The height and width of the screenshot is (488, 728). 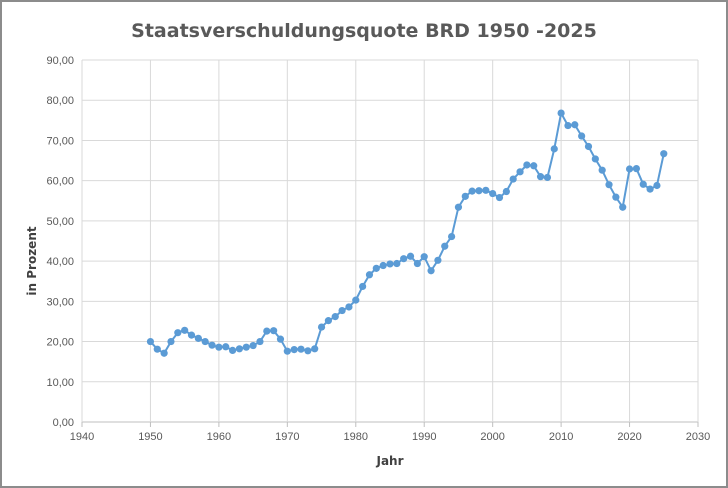 What do you see at coordinates (60, 61) in the screenshot?
I see `y-tick-label: 90,00` at bounding box center [60, 61].